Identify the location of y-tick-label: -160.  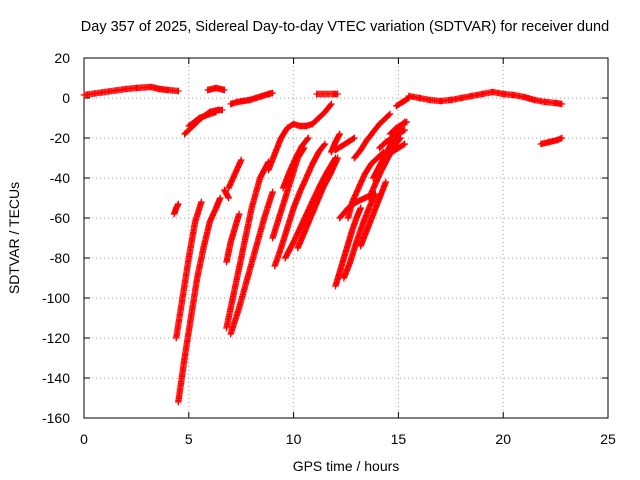
(56, 418).